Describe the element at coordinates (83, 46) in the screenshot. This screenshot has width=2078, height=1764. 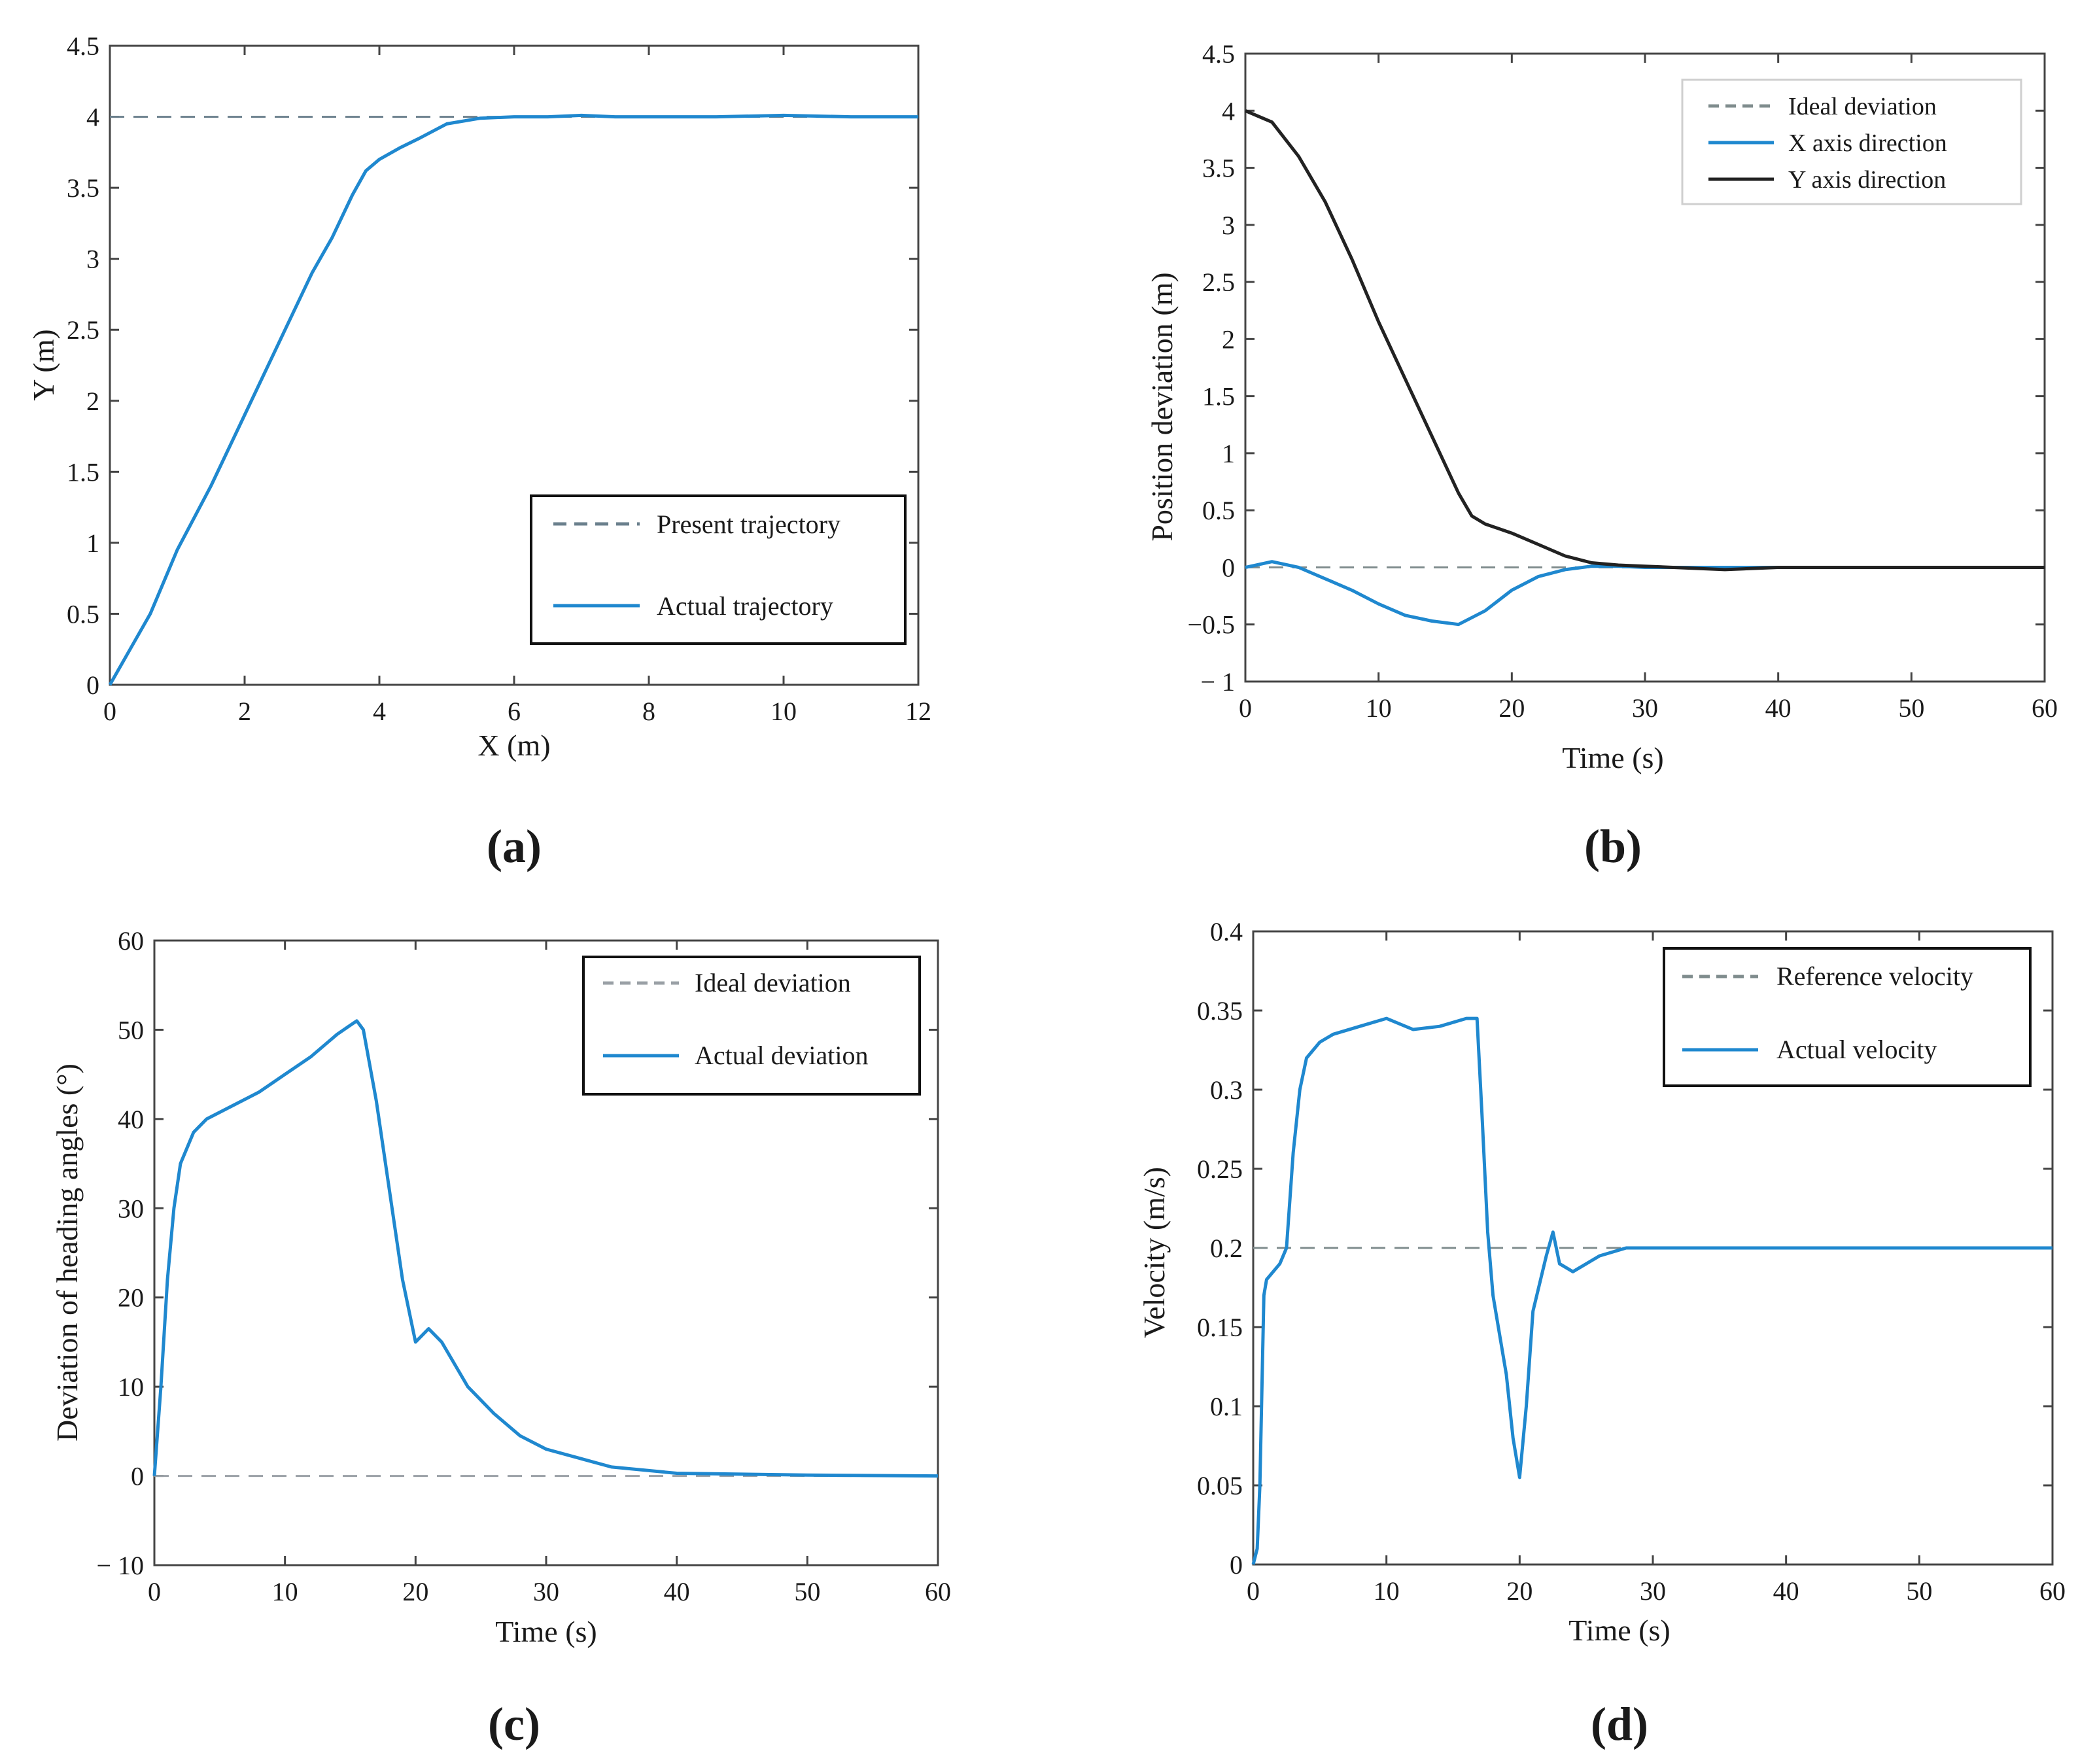
I see `panel-a-ytick-label: 4.5` at that location.